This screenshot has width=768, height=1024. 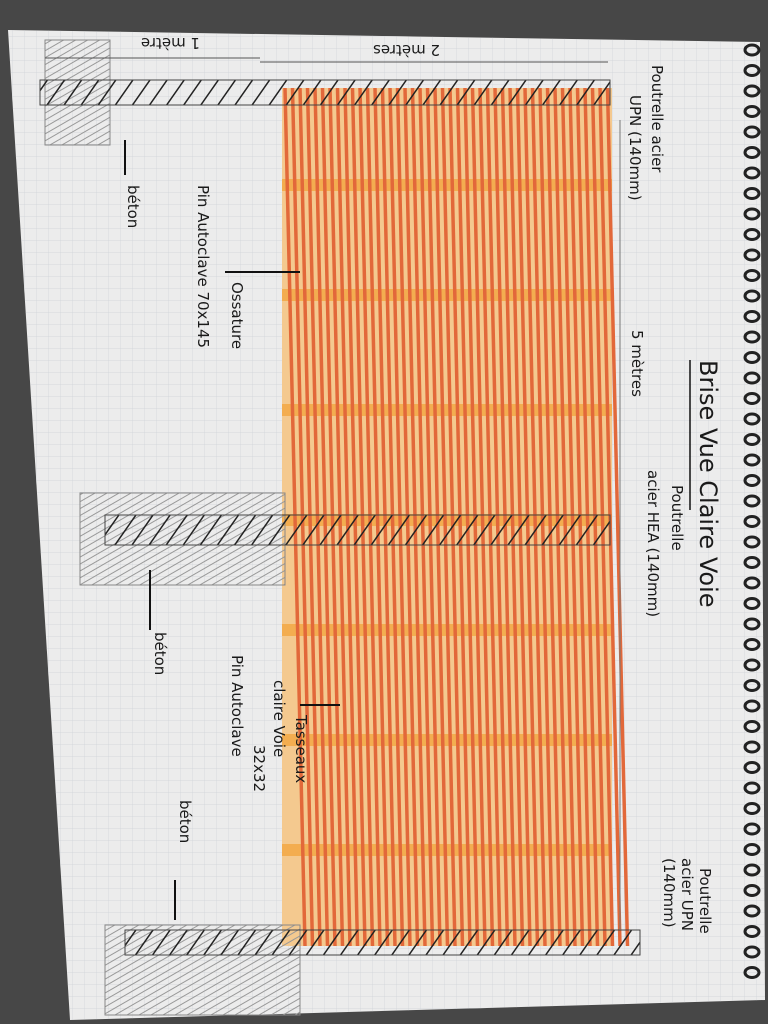 I want to click on width-label: 5 mètres, so click(x=637, y=363).